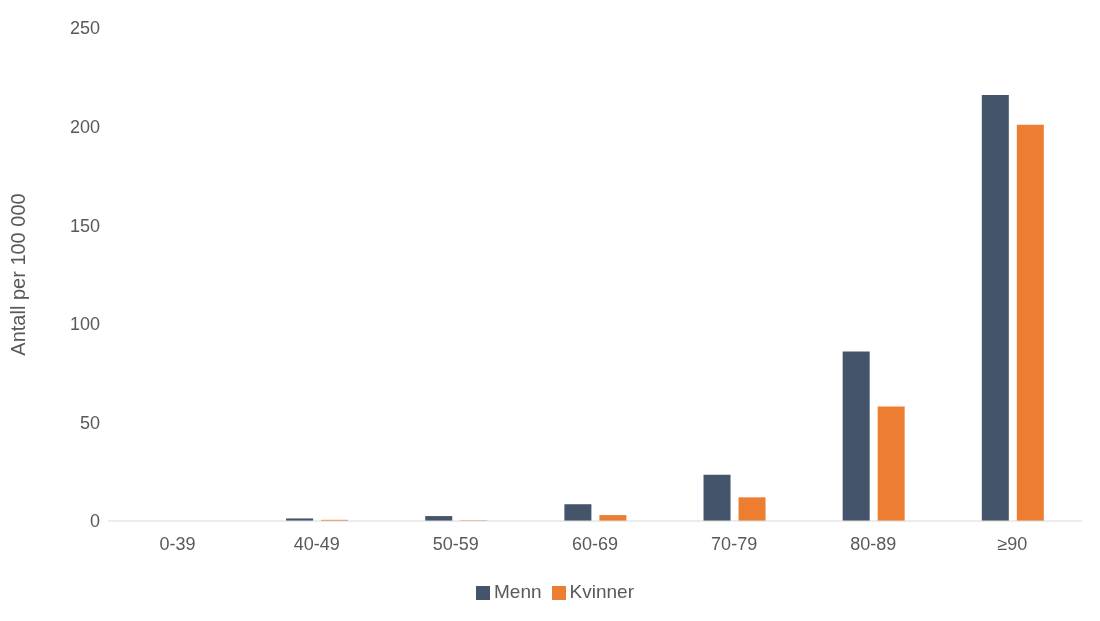  I want to click on x-tick-label: 0-39, so click(177, 543).